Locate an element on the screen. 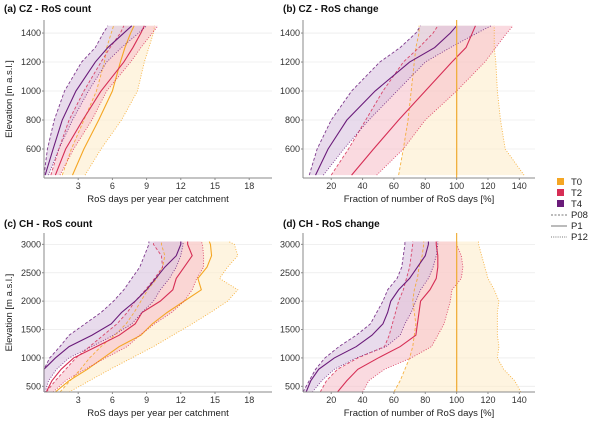  legend-label: P12 is located at coordinates (579, 237).